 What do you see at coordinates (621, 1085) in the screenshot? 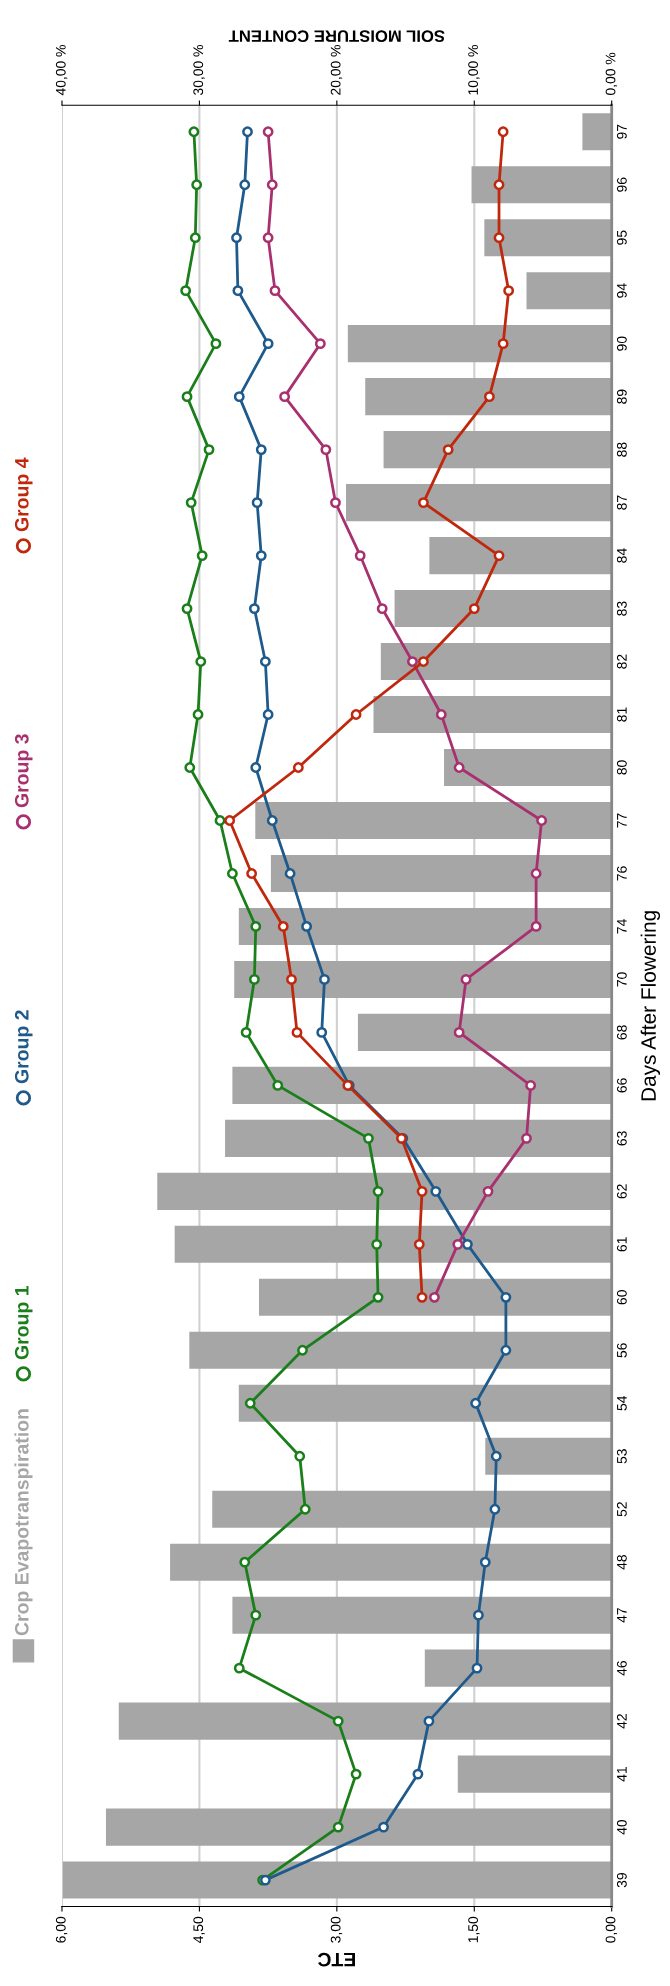
I see `y-tick-label: 66` at bounding box center [621, 1085].